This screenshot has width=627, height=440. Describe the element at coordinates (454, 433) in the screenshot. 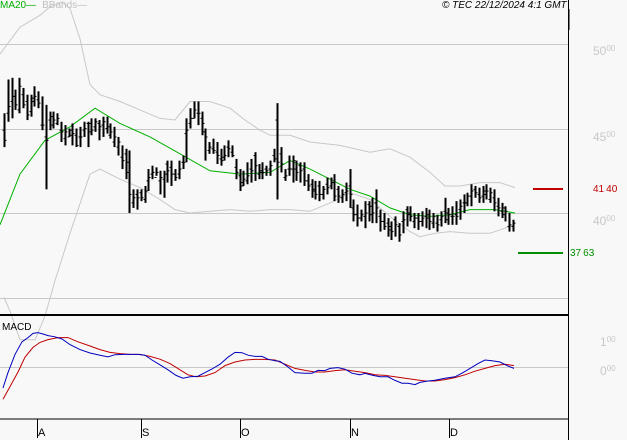

I see `month-label-dec: D` at that location.